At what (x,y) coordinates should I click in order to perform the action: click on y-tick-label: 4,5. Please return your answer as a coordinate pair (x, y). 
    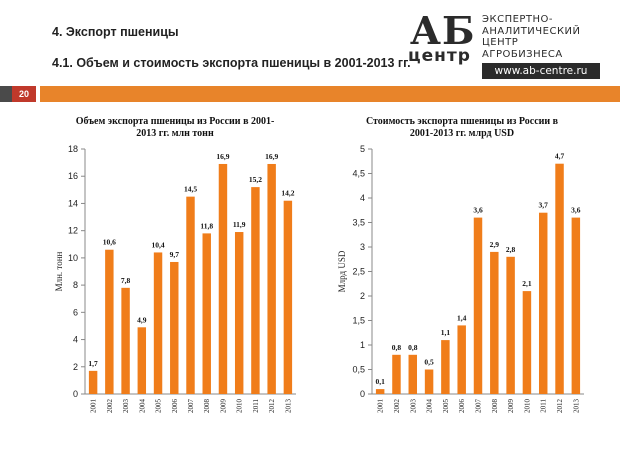
    Looking at the image, I should click on (358, 174).